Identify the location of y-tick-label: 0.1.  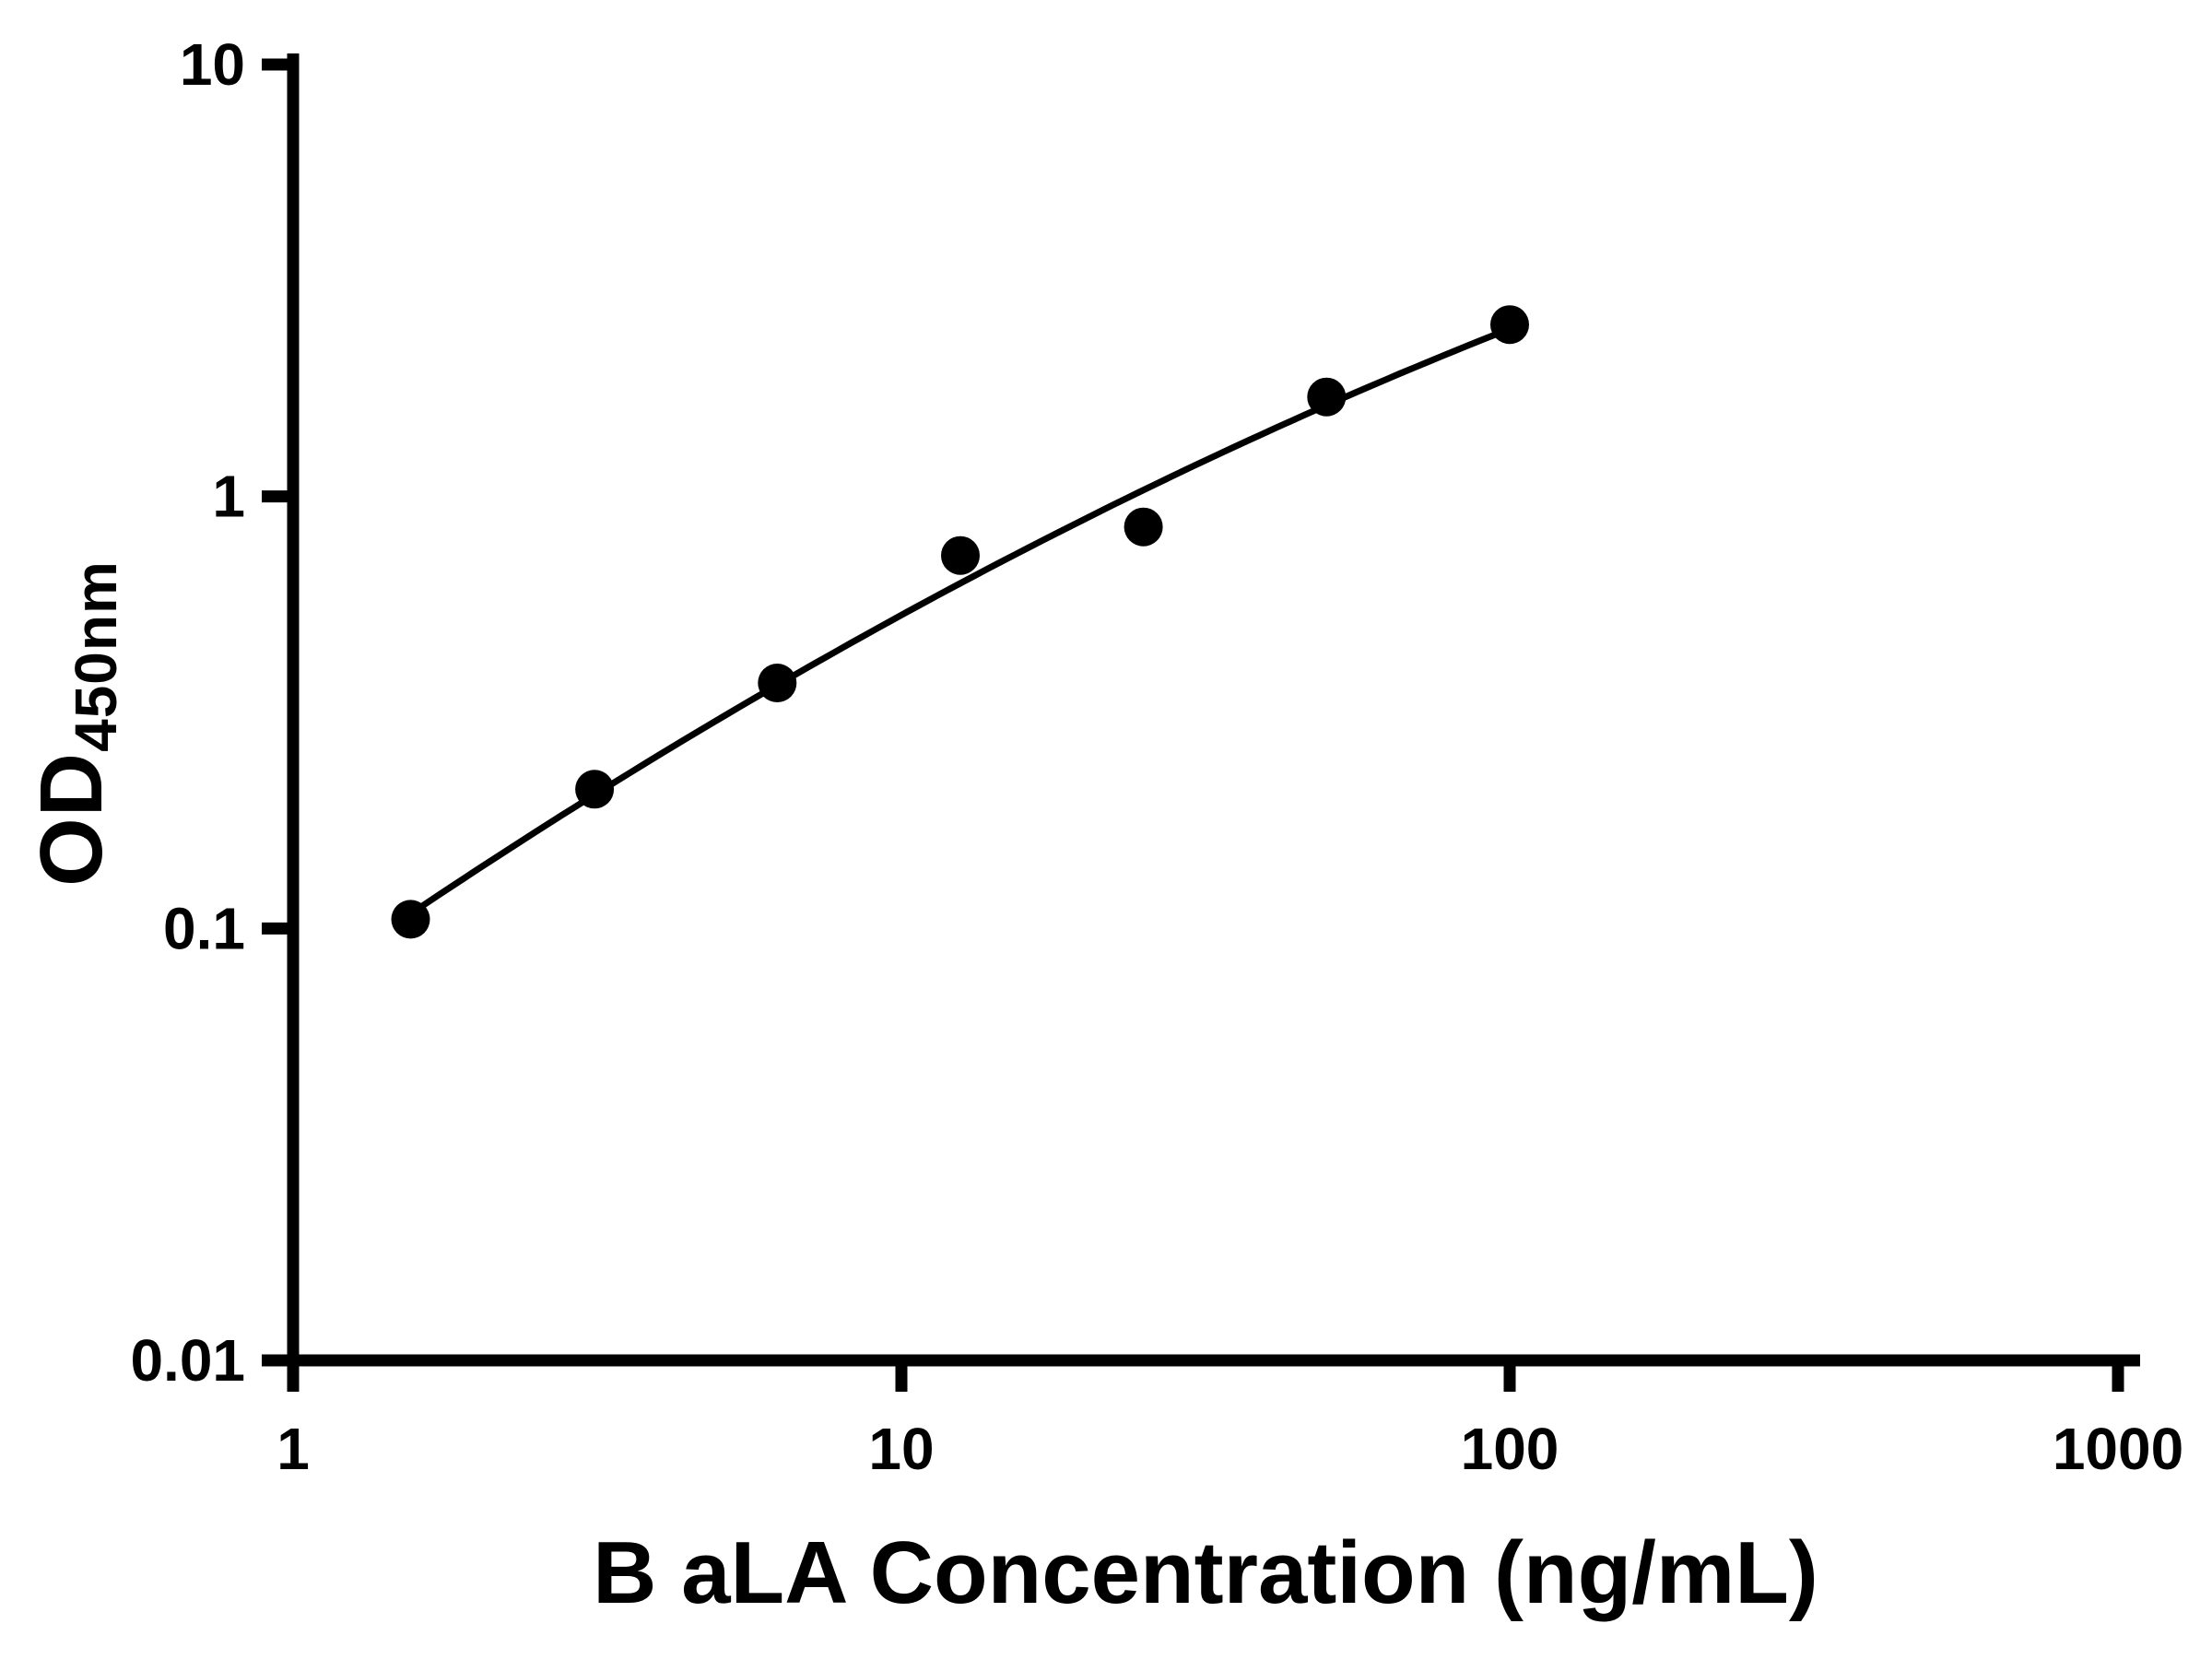
(204, 928).